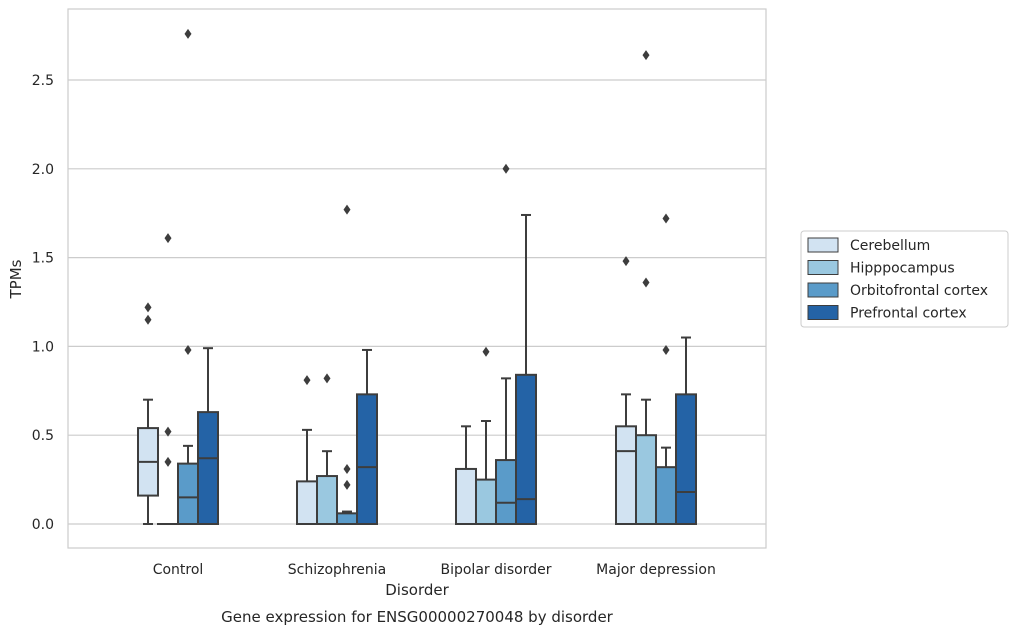 The width and height of the screenshot is (1018, 634). Describe the element at coordinates (526, 369) in the screenshot. I see `box-prefrontal-cortex-bipolar-disorder` at that location.